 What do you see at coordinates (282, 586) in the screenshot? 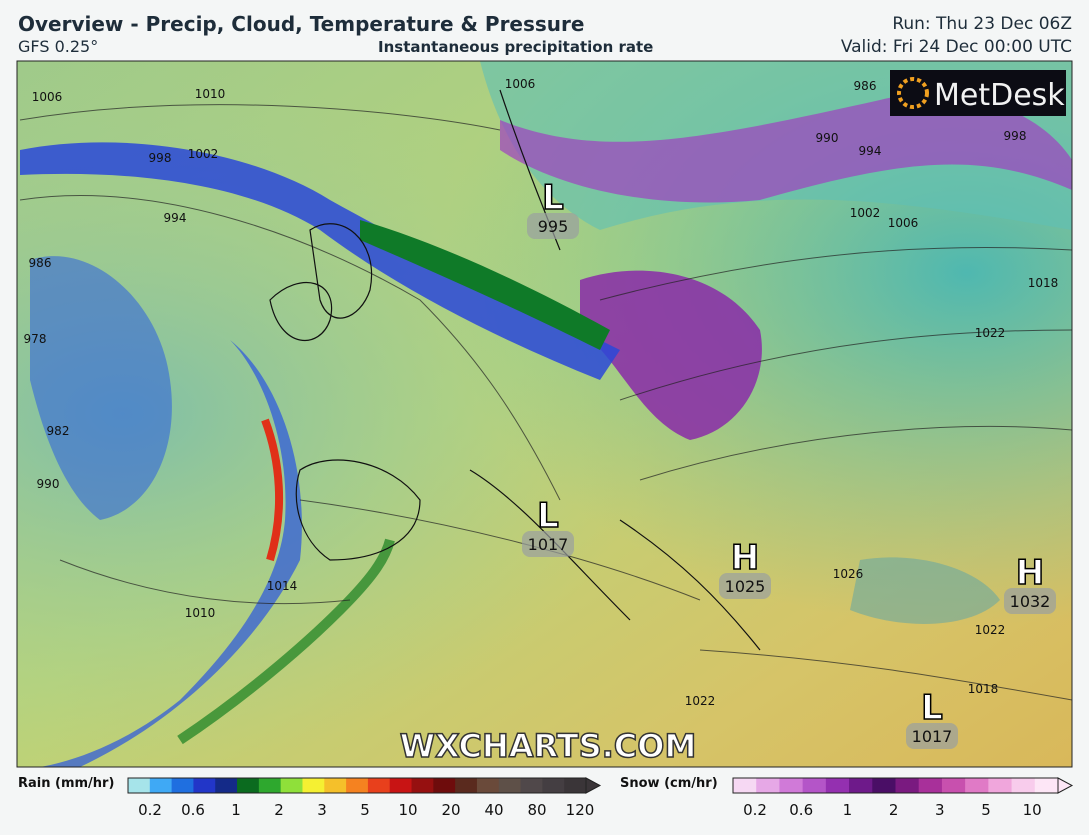
I see `isobar-label: 1014` at bounding box center [282, 586].